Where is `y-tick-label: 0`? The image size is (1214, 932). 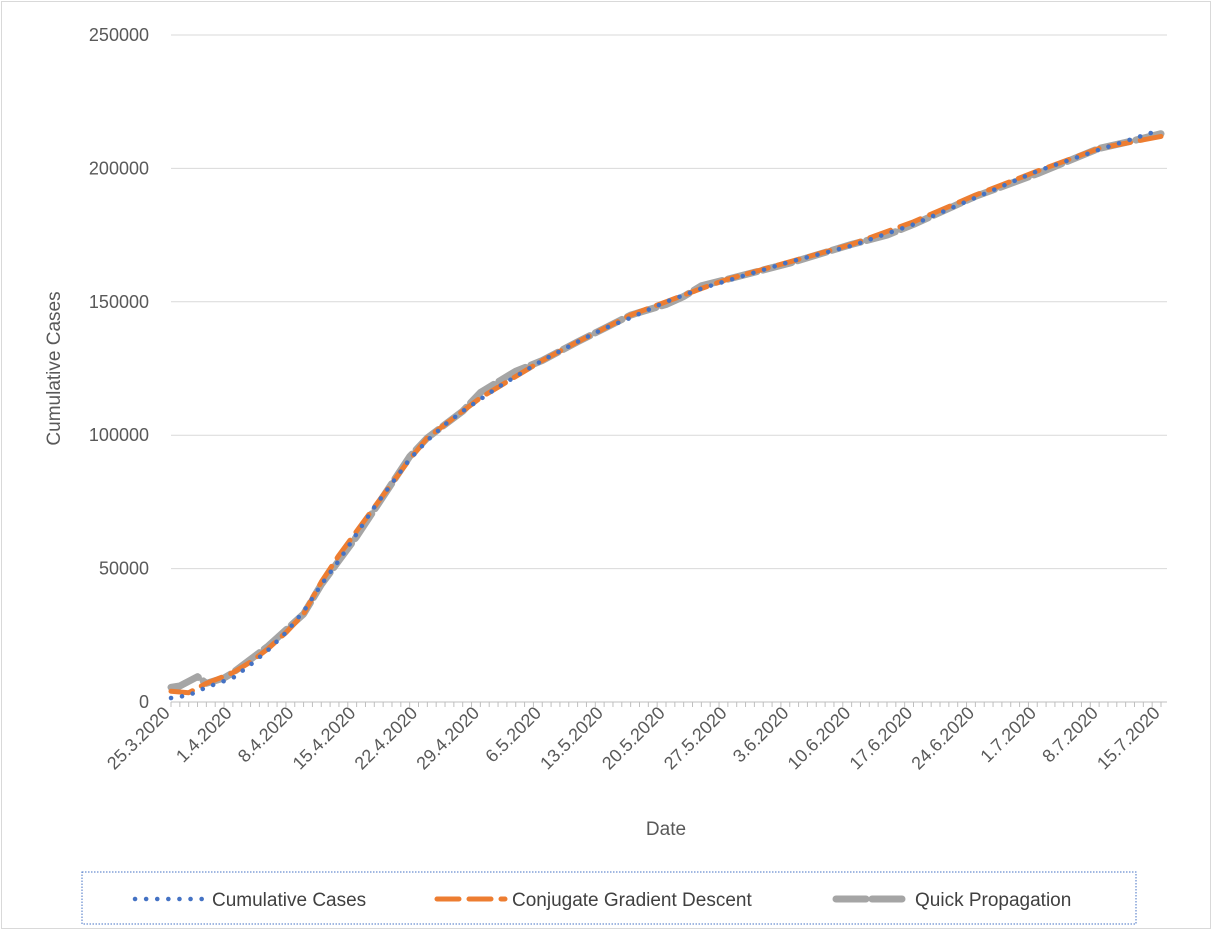 y-tick-label: 0 is located at coordinates (144, 702).